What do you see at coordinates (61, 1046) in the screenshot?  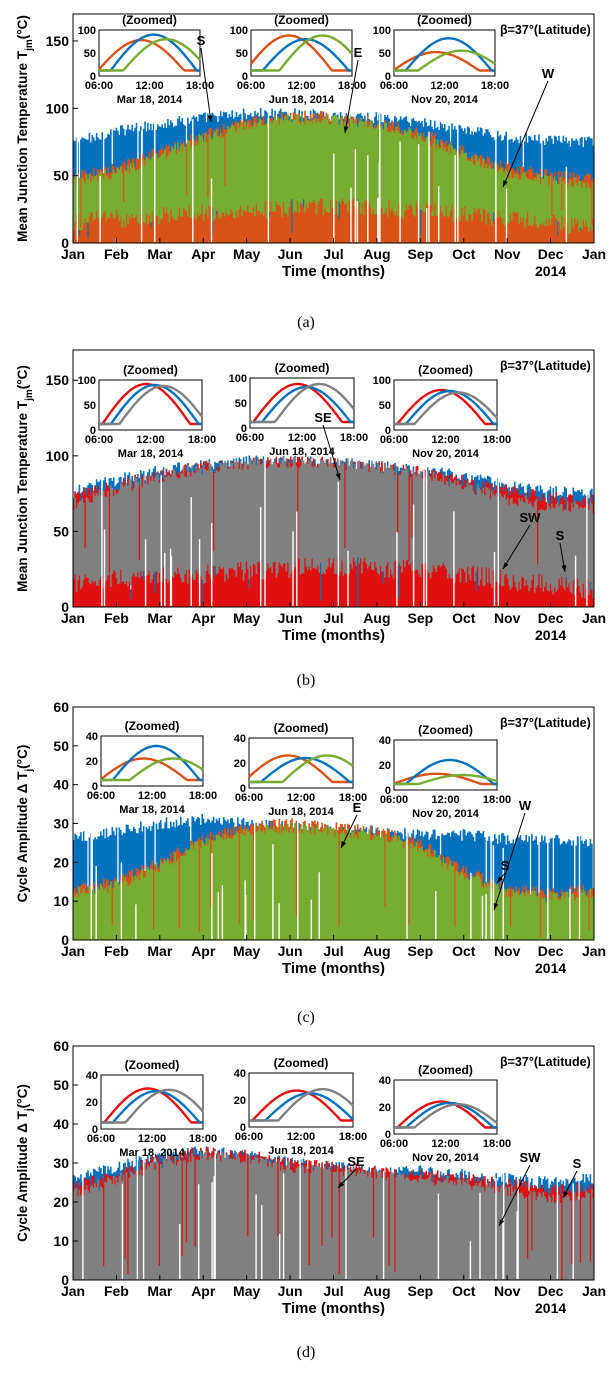 I see `y-tick-label: 60` at bounding box center [61, 1046].